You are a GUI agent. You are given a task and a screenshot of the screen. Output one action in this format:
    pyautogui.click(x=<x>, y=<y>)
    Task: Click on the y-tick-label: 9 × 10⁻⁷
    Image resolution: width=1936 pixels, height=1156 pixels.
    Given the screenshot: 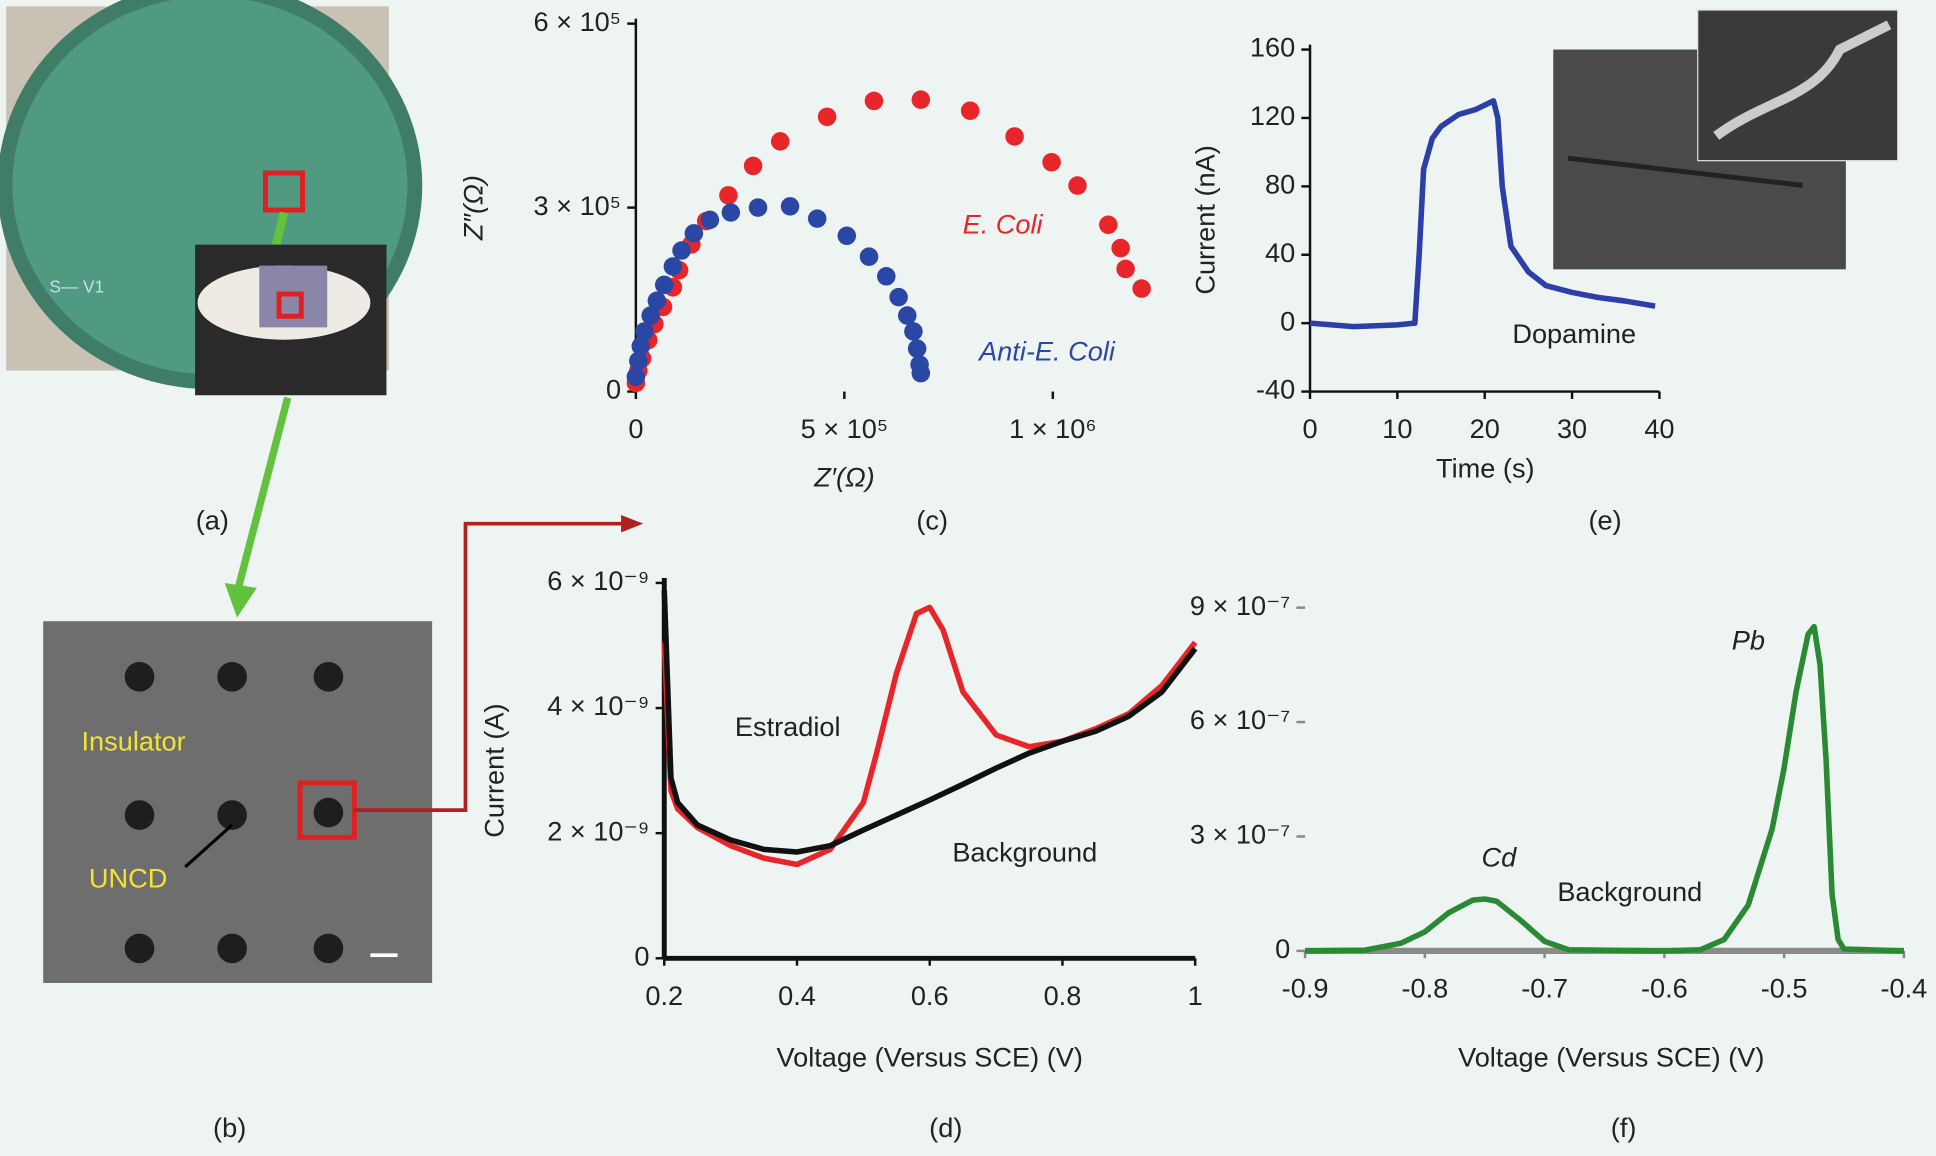 What is the action you would take?
    pyautogui.click(x=1240, y=605)
    